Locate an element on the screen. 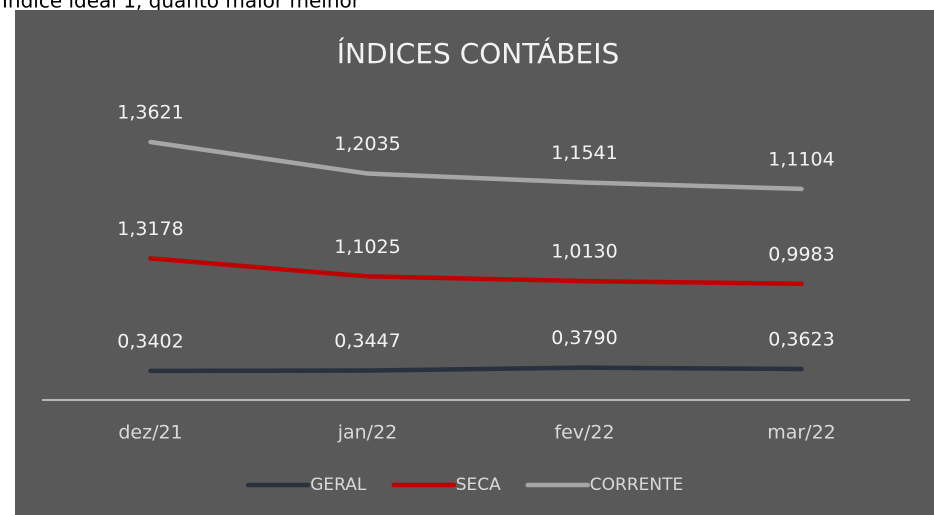 This screenshot has height=515, width=934. x-tick-label: mar/22 is located at coordinates (801, 433).